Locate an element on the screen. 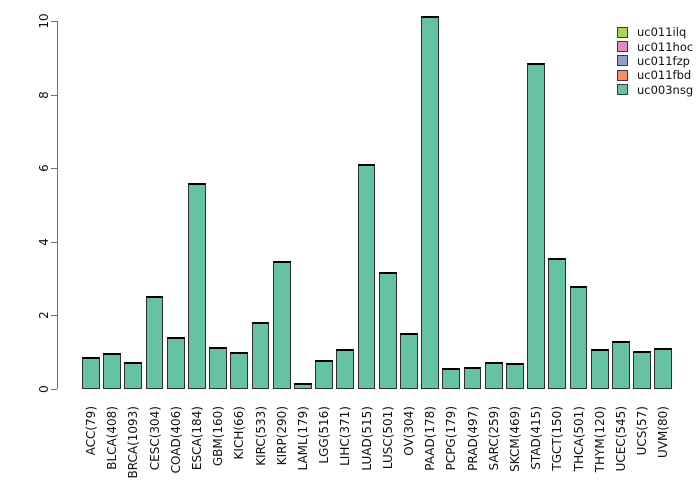  x-axis-label: PCPG(179) is located at coordinates (451, 438).